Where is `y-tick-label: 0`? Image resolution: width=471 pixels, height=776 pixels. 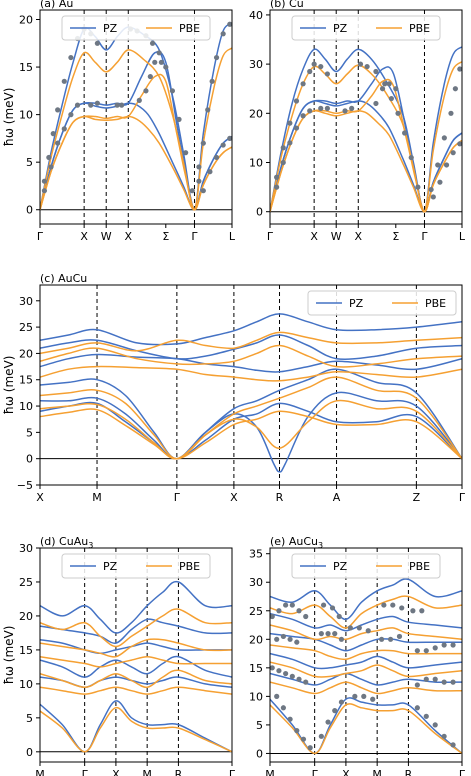
y-tick-label: 0 is located at coordinates (29, 459).